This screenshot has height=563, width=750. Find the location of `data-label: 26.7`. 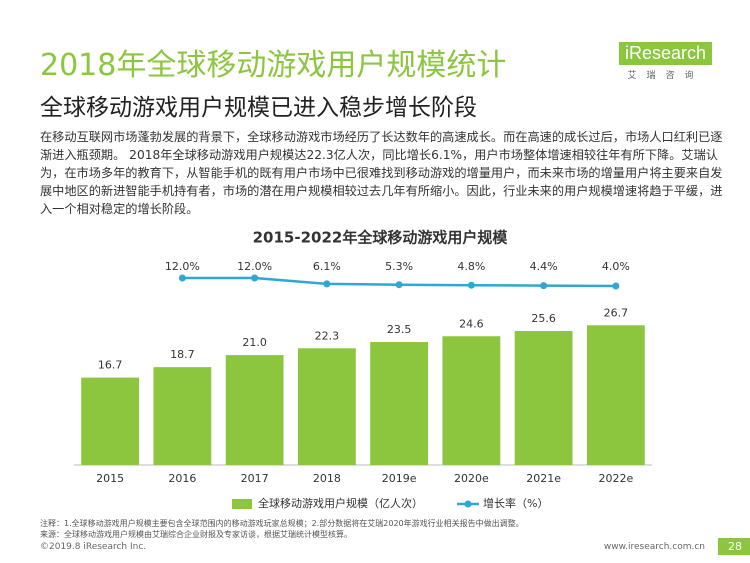

data-label: 26.7 is located at coordinates (616, 312).